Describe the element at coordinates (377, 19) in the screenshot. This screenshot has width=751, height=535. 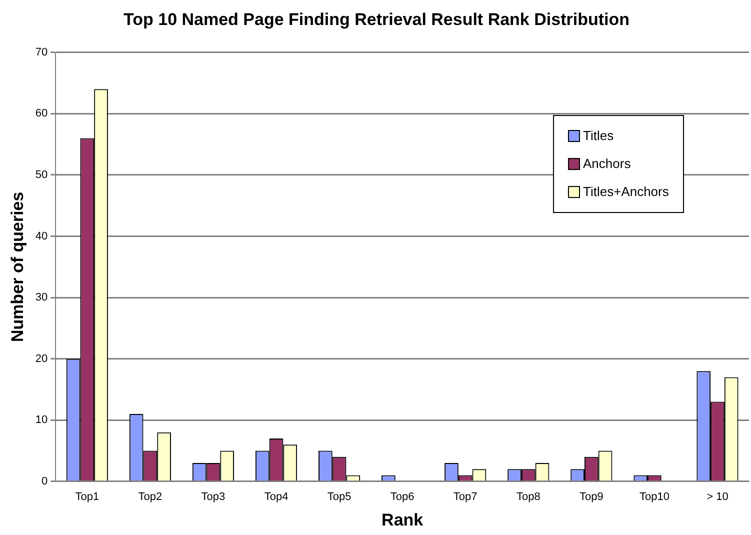
I see `chart-title: Top 10 Named Page Finding Retrieval Result Rank Distribution` at that location.